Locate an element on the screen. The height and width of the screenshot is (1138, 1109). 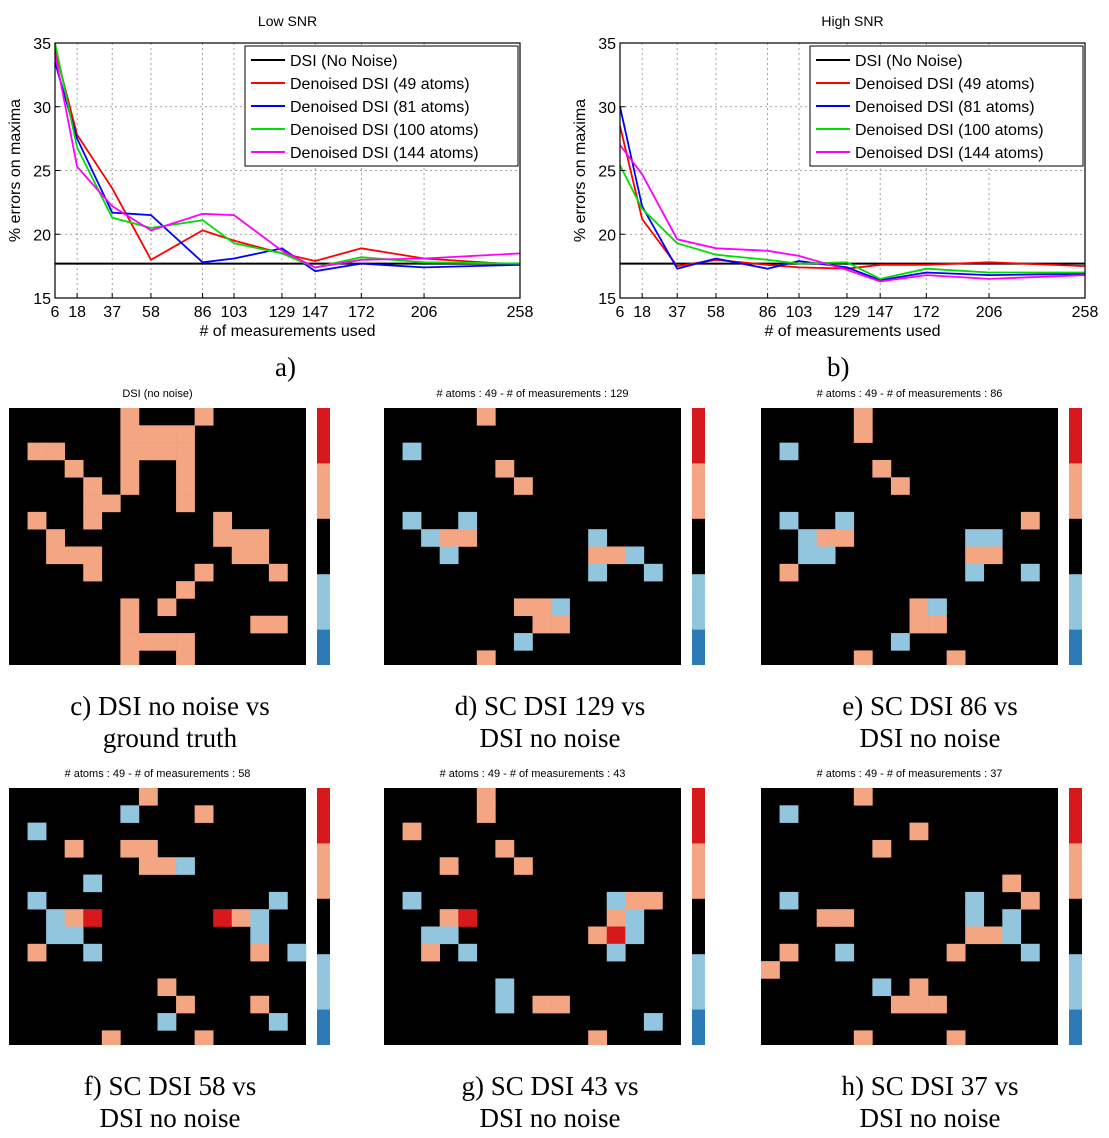
hm1-title: # atoms : 49 - # of measurements : 129 is located at coordinates (533, 394).